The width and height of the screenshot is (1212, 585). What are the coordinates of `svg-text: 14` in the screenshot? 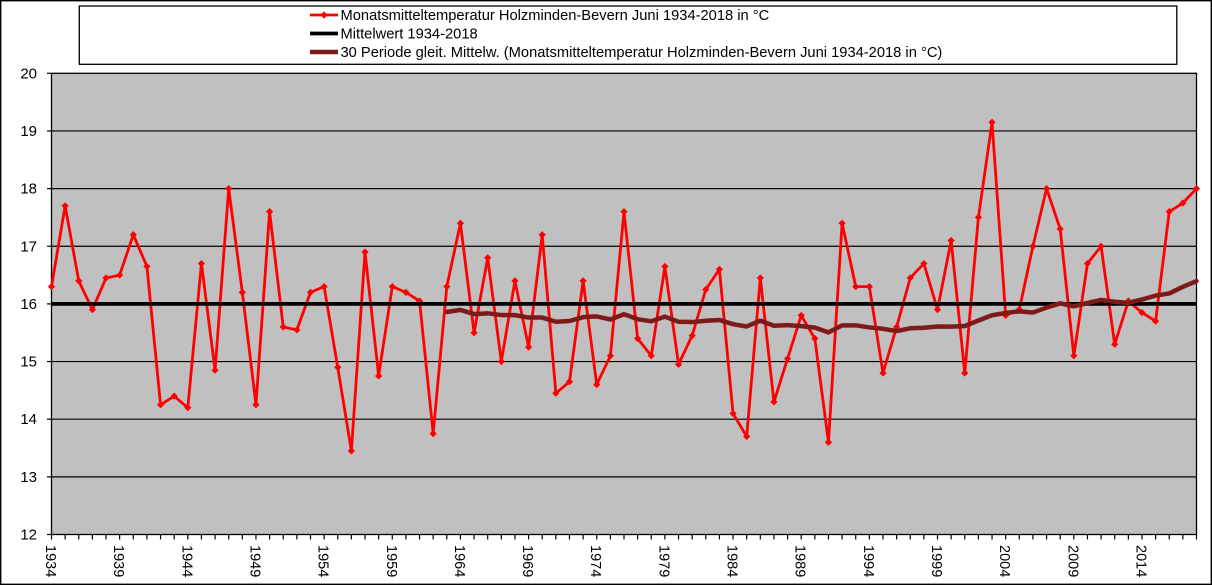 It's located at (28, 419).